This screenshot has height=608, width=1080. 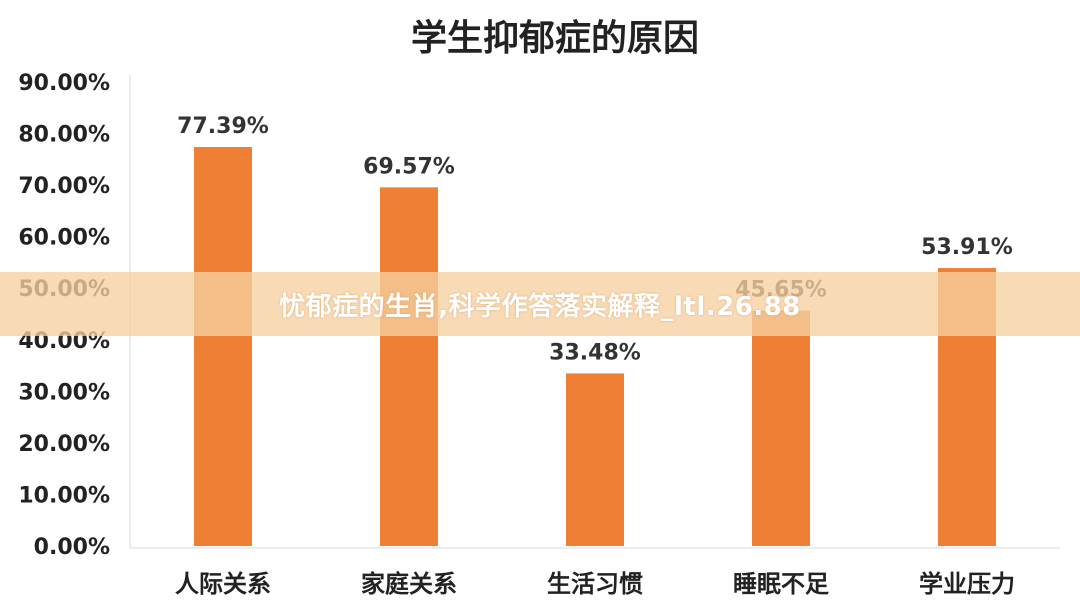 I want to click on y-tick-label: 10.00%, so click(x=64, y=495).